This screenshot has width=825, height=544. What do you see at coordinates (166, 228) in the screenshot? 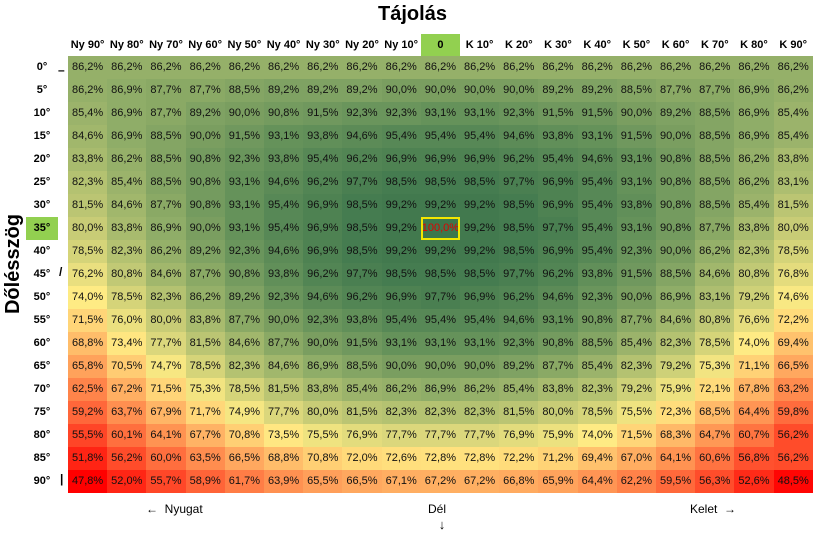
I see `heatmap-cell: 86,9%` at bounding box center [166, 228].